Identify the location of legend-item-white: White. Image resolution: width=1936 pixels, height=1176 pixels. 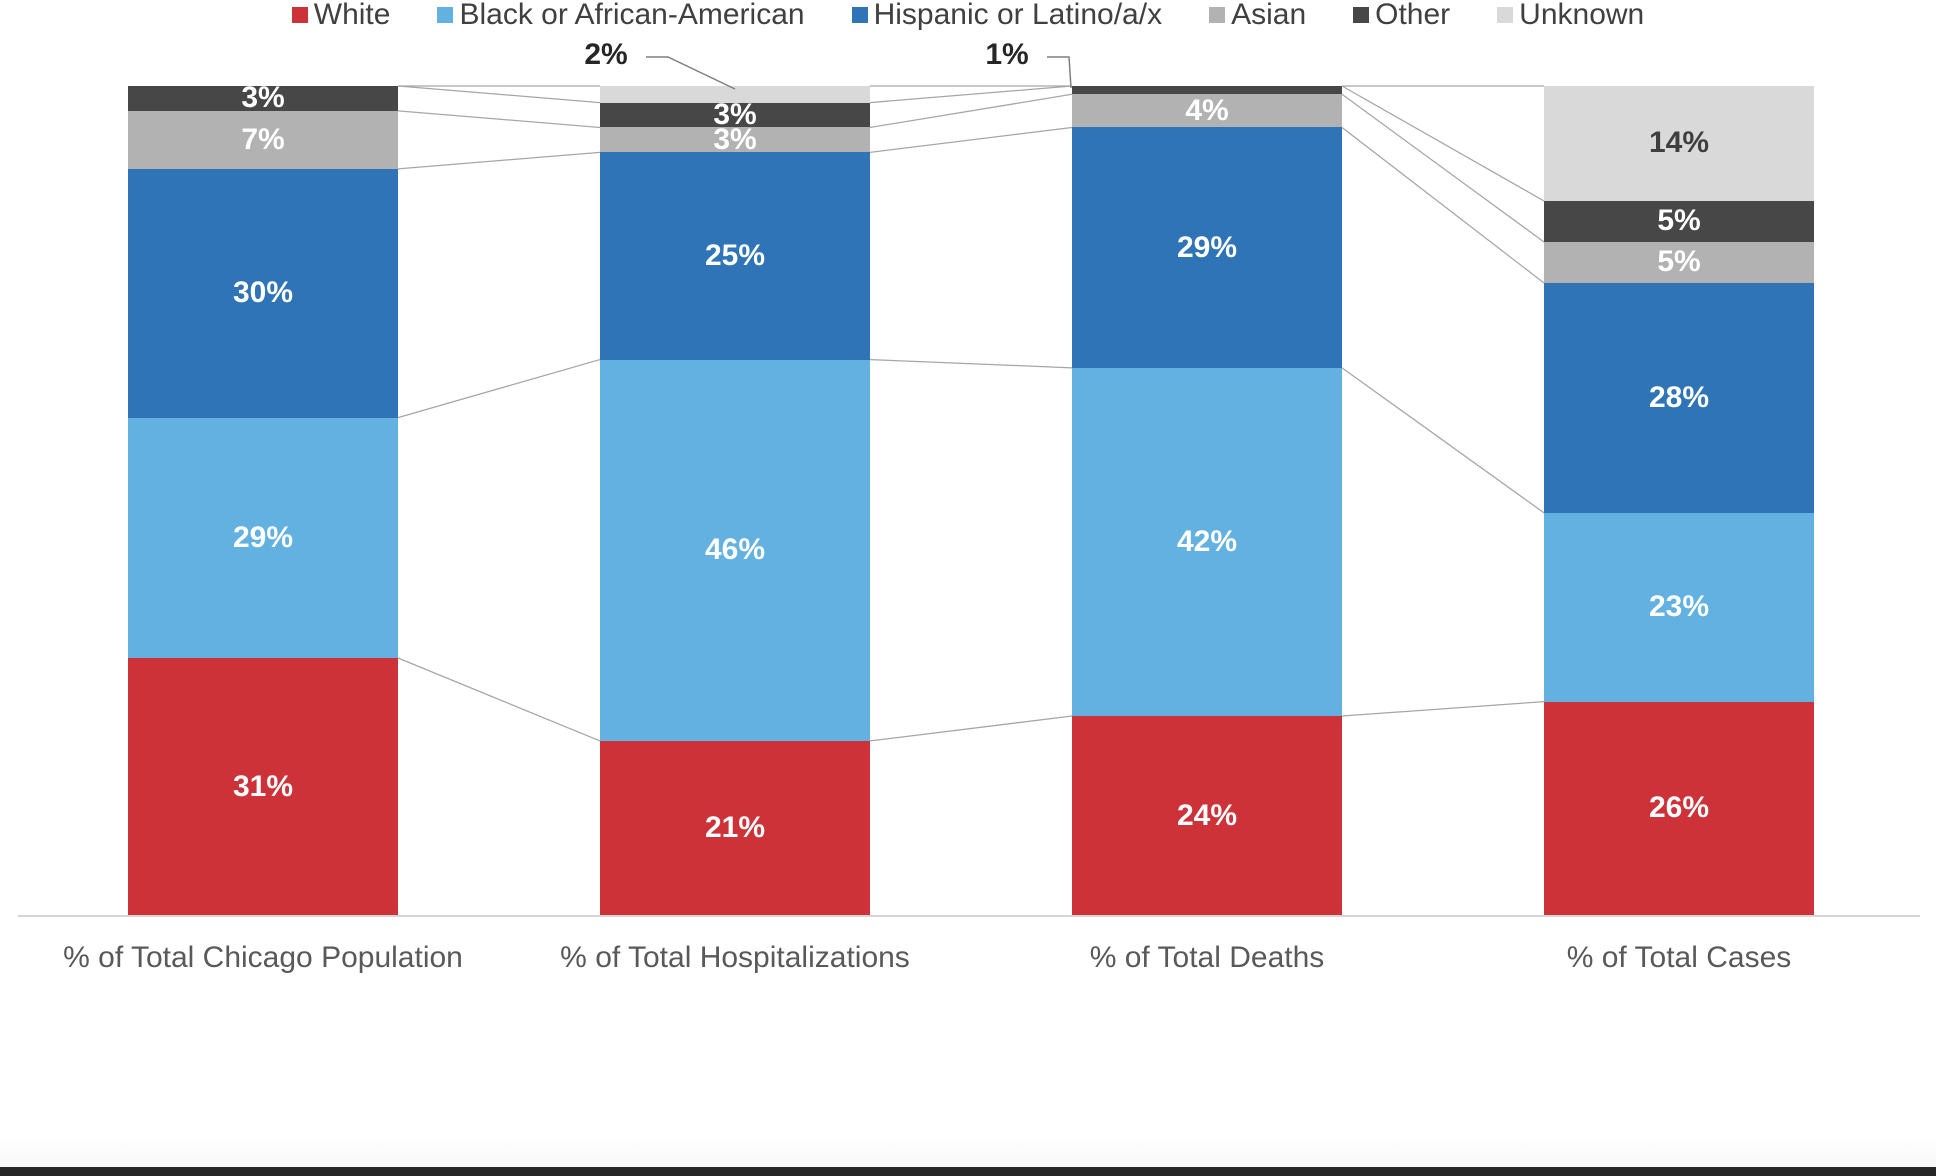
(341, 15).